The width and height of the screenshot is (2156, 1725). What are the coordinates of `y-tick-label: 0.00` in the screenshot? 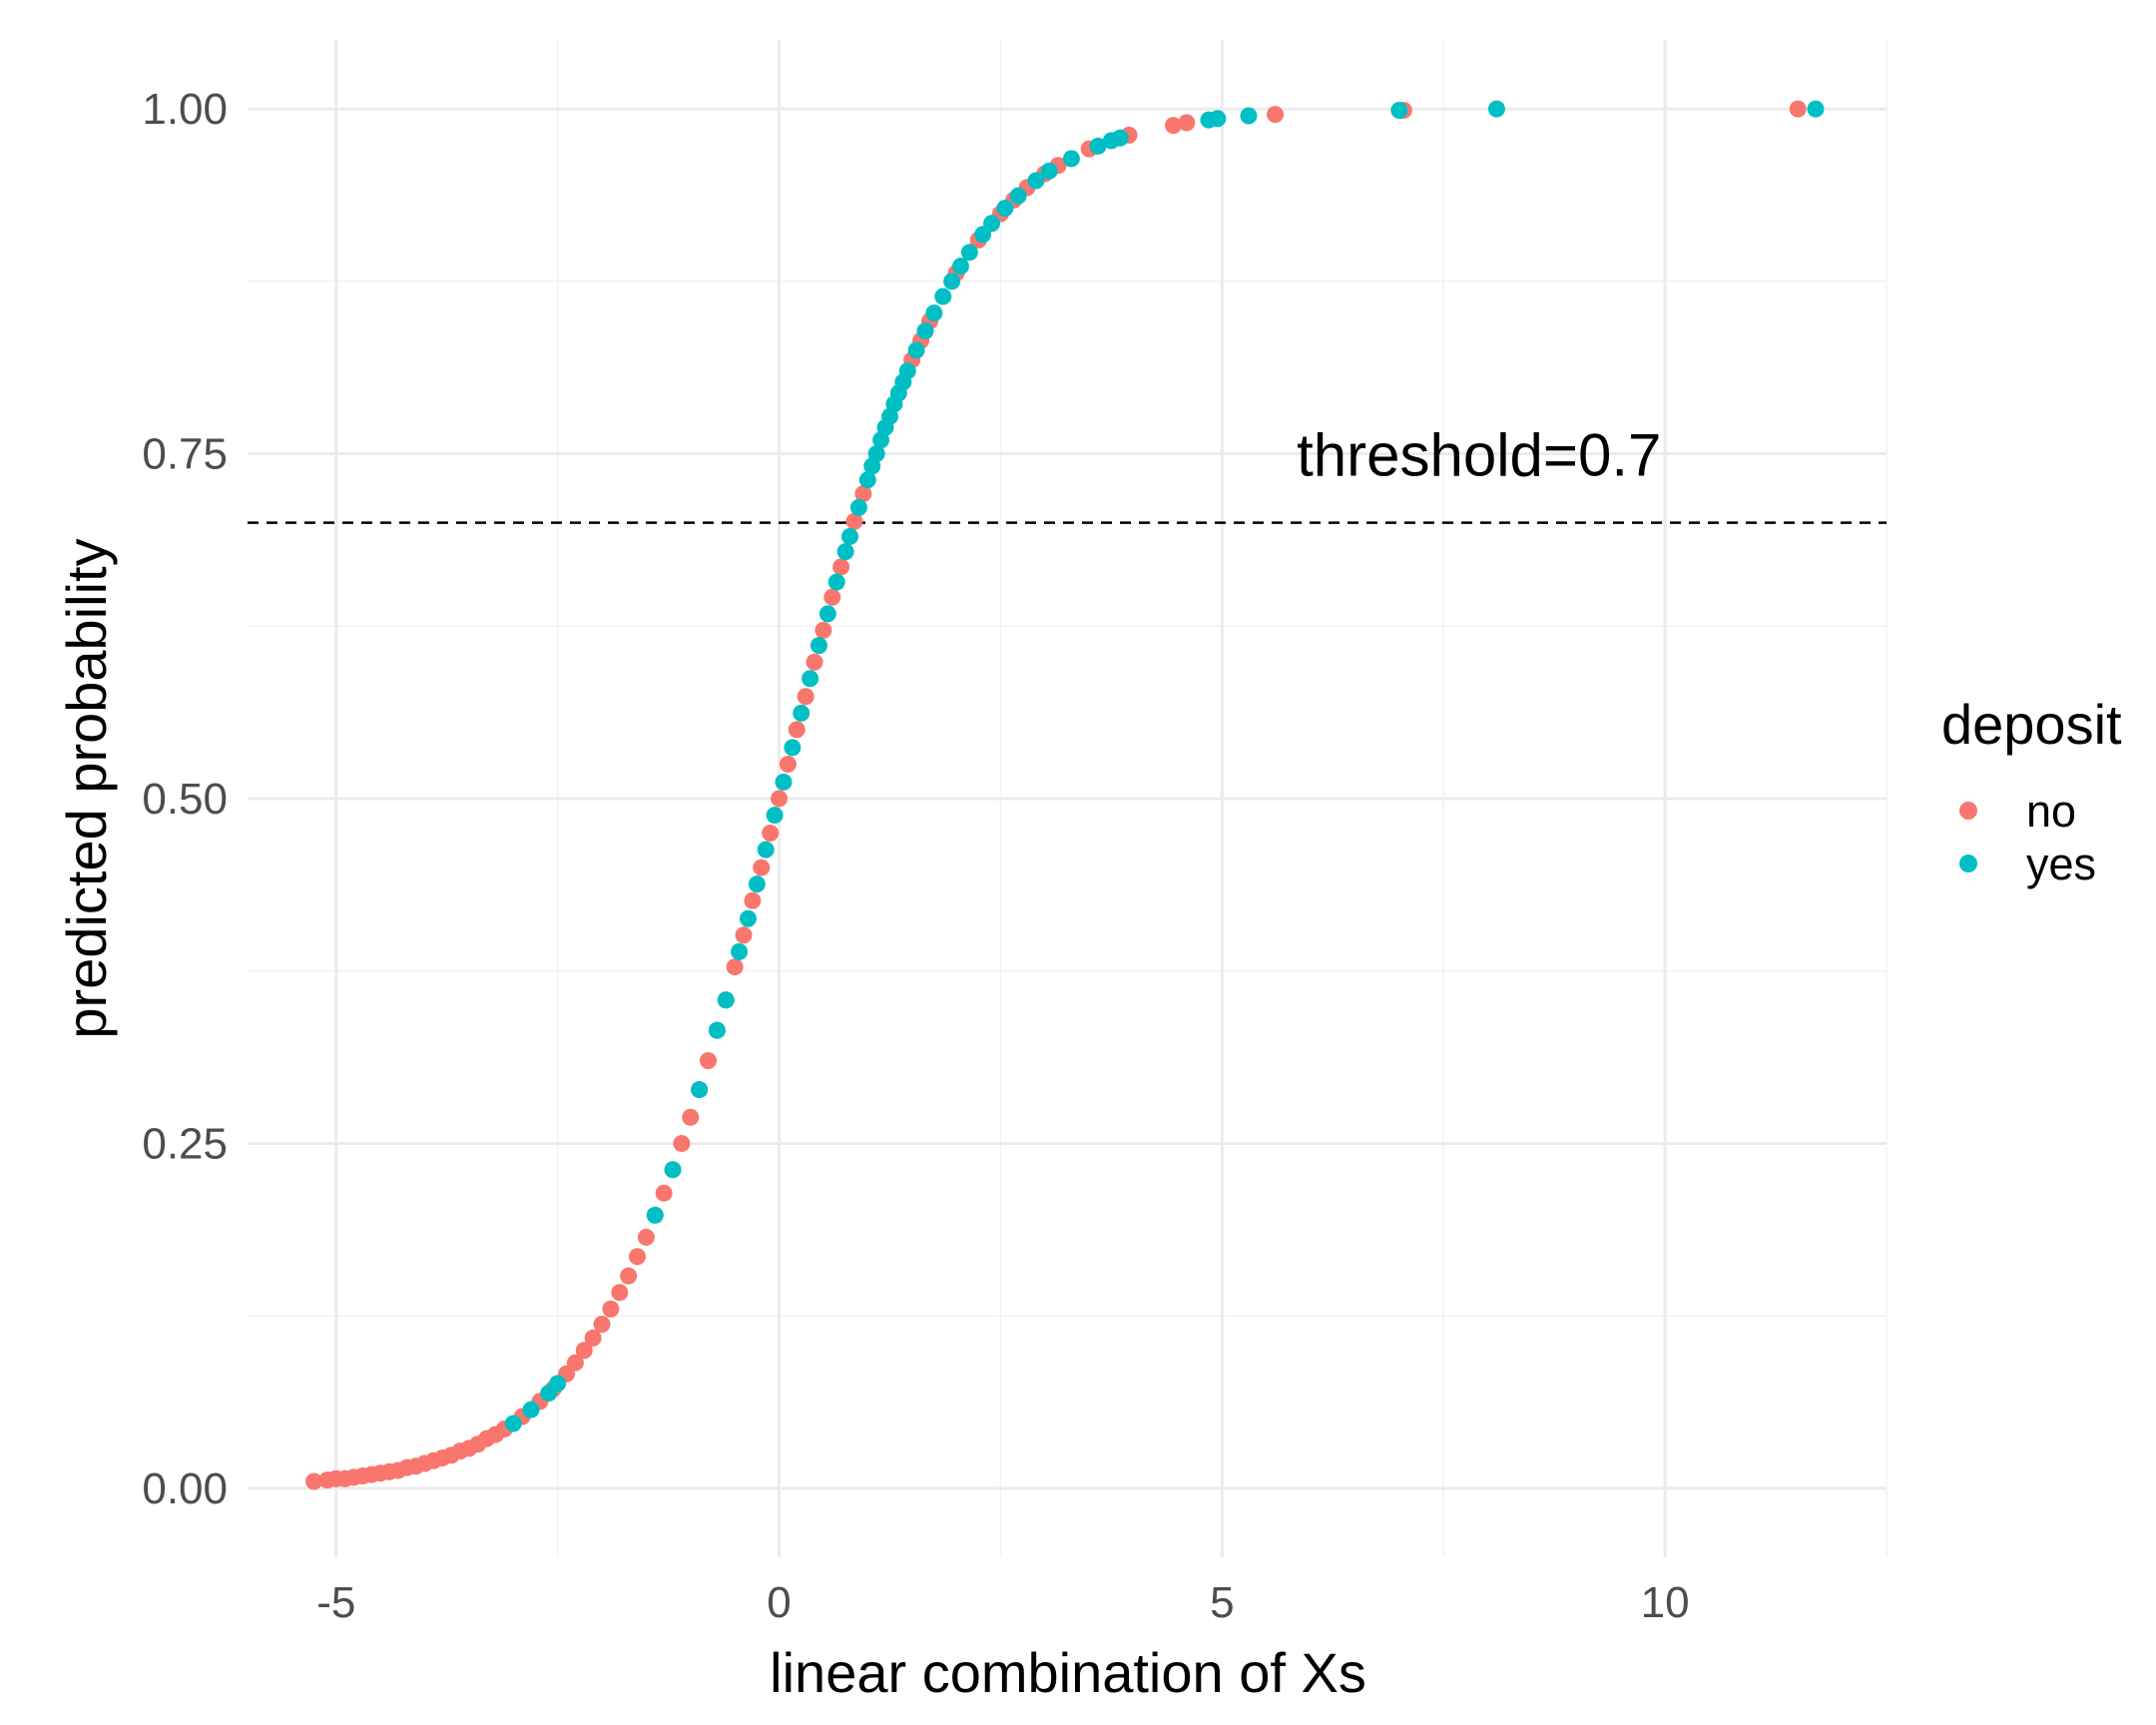 It's located at (185, 1488).